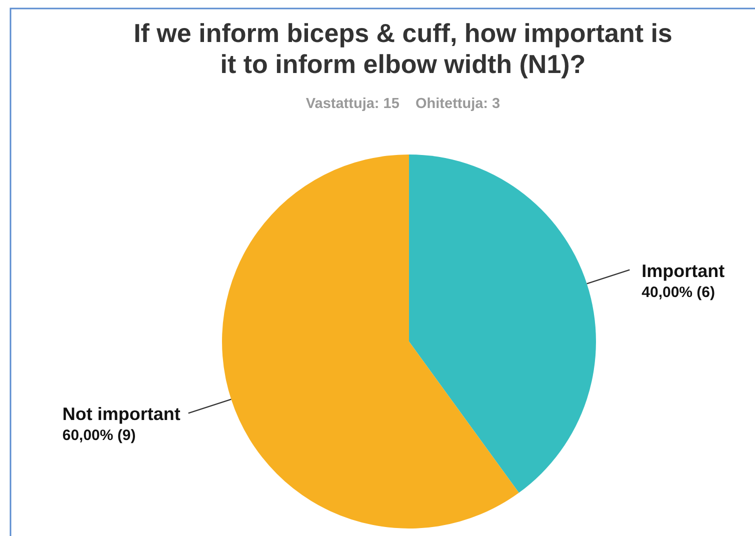 Image resolution: width=755 pixels, height=536 pixels. I want to click on data-label: 40,00% (6), so click(679, 292).